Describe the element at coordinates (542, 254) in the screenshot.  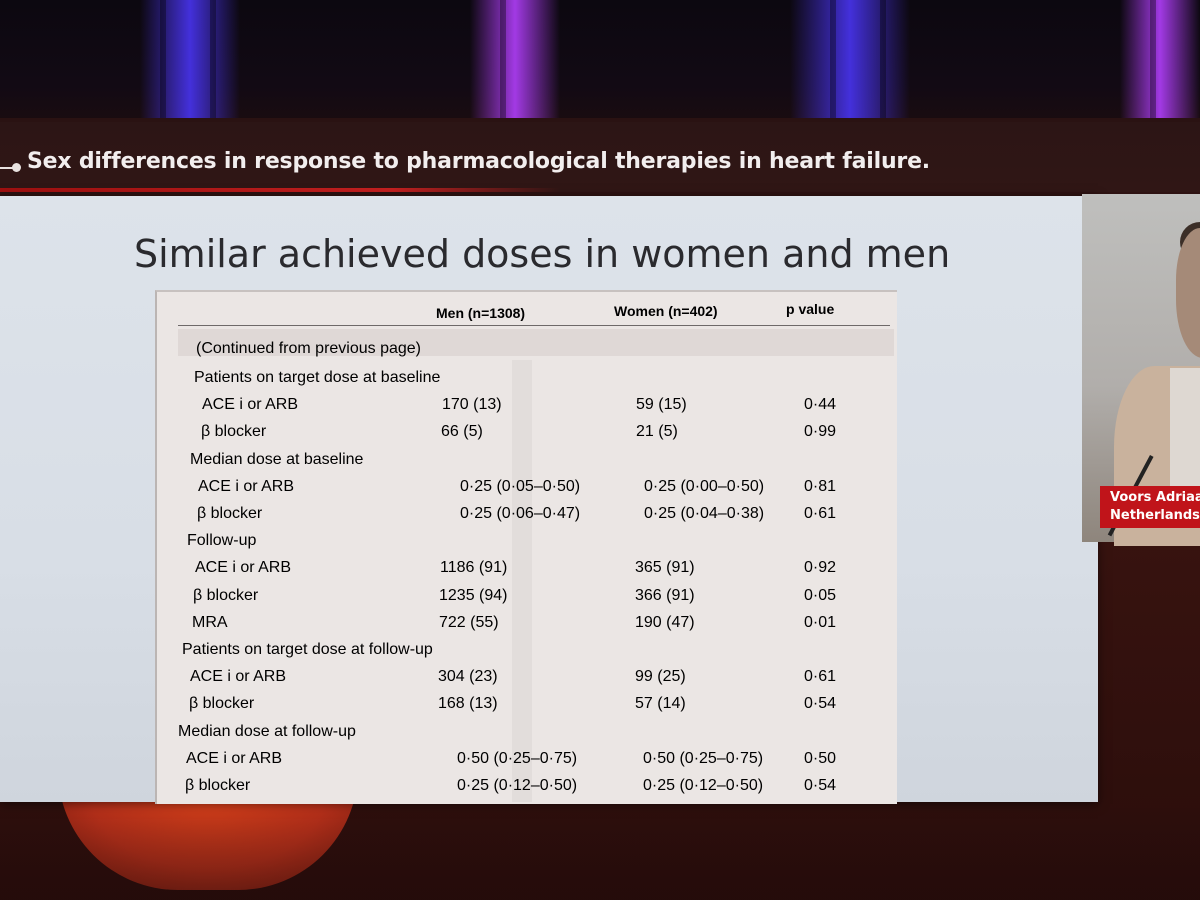
I see `slide-title: Similar achieved doses in women and men` at that location.